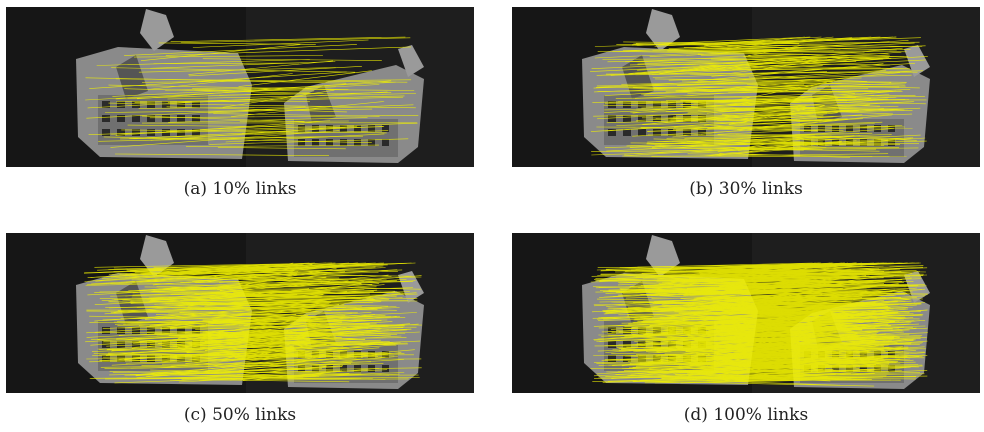 This screenshot has height=432, width=984. What do you see at coordinates (746, 415) in the screenshot?
I see `caption-d: (d) 100% links` at bounding box center [746, 415].